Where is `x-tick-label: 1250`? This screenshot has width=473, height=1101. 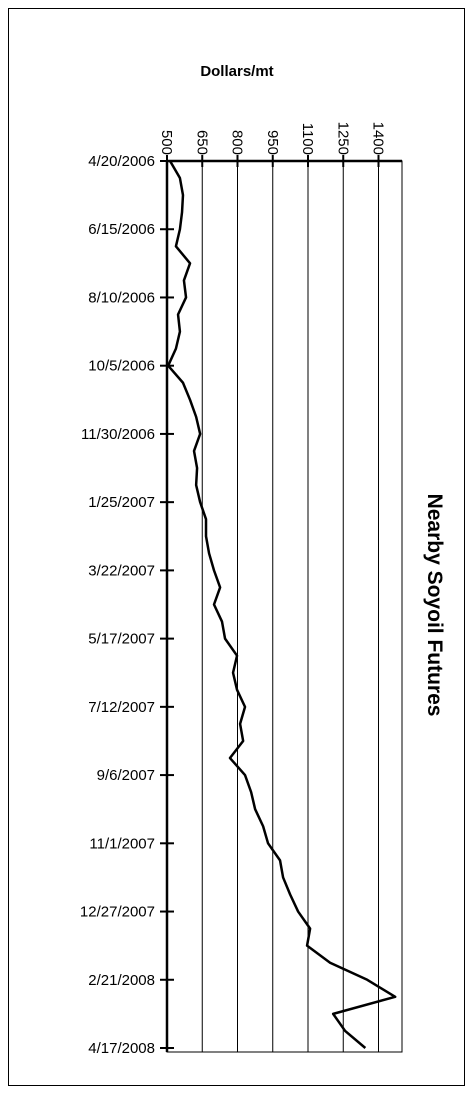
x-tick-label: 1250 is located at coordinates (342, 138).